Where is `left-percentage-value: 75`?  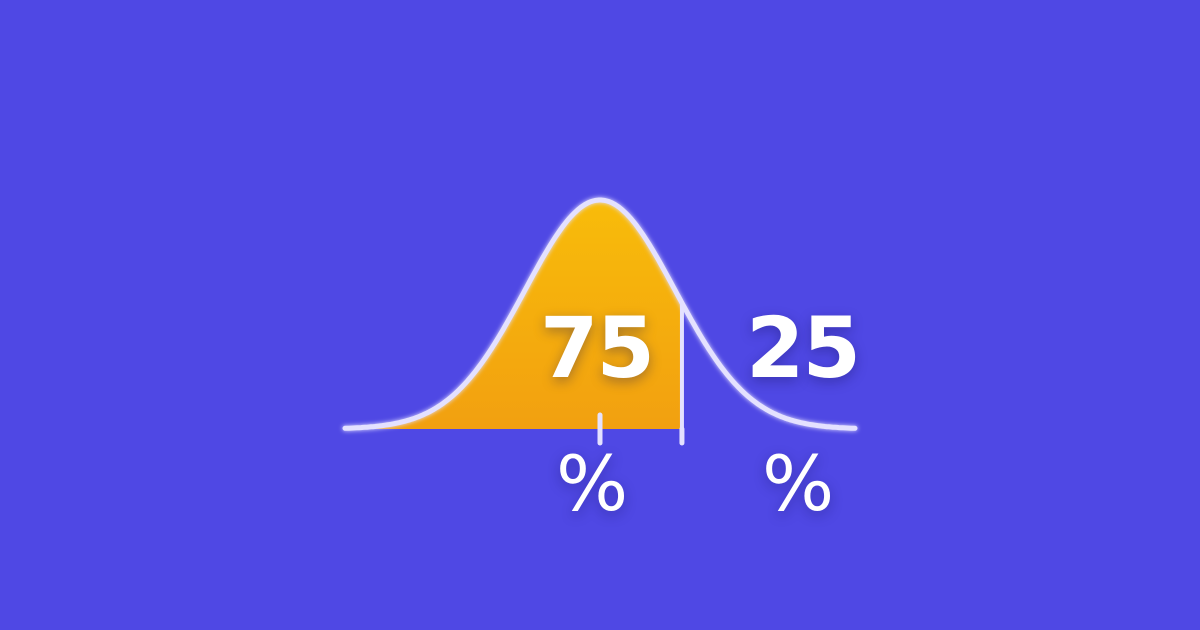 left-percentage-value: 75 is located at coordinates (597, 348).